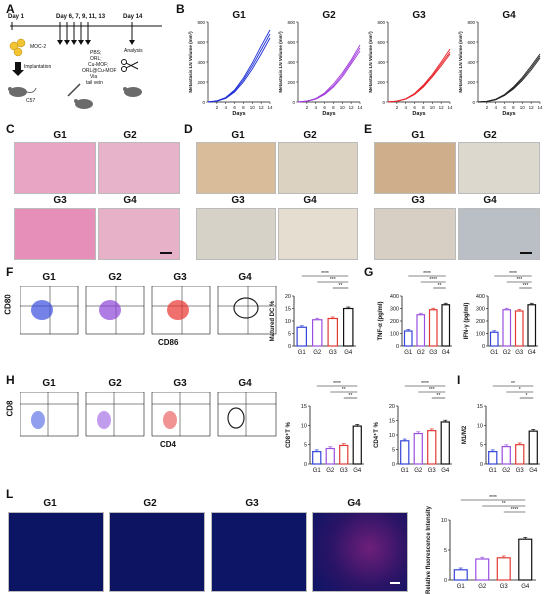  Describe the element at coordinates (360, 552) in the screenshot. I see `fluor-g4` at that location.